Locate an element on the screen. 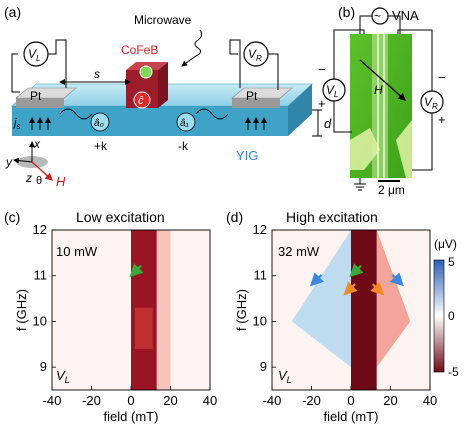 The width and height of the screenshot is (468, 436). d-xtick-label-1: -20 is located at coordinates (311, 400).